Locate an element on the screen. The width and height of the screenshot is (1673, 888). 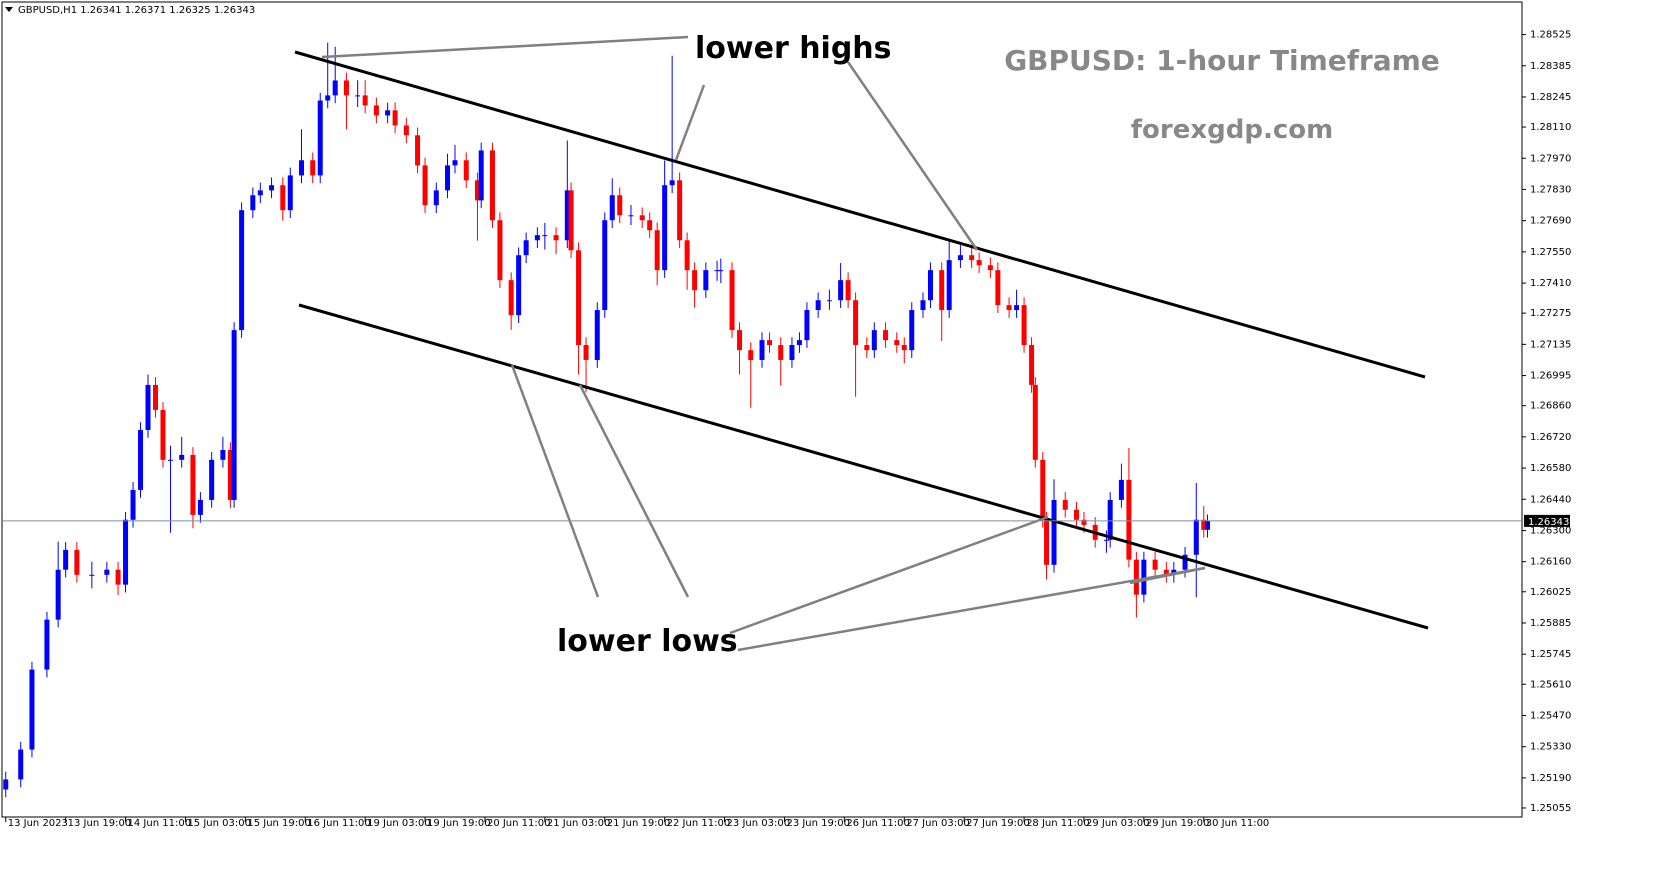
y-tick-label: 1.27690 is located at coordinates (1550, 221).